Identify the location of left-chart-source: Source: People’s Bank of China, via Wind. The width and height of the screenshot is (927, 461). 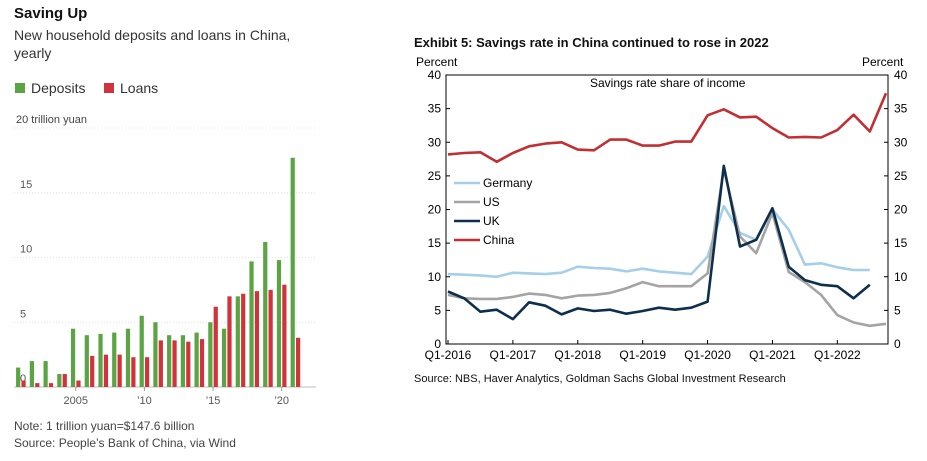
(125, 443).